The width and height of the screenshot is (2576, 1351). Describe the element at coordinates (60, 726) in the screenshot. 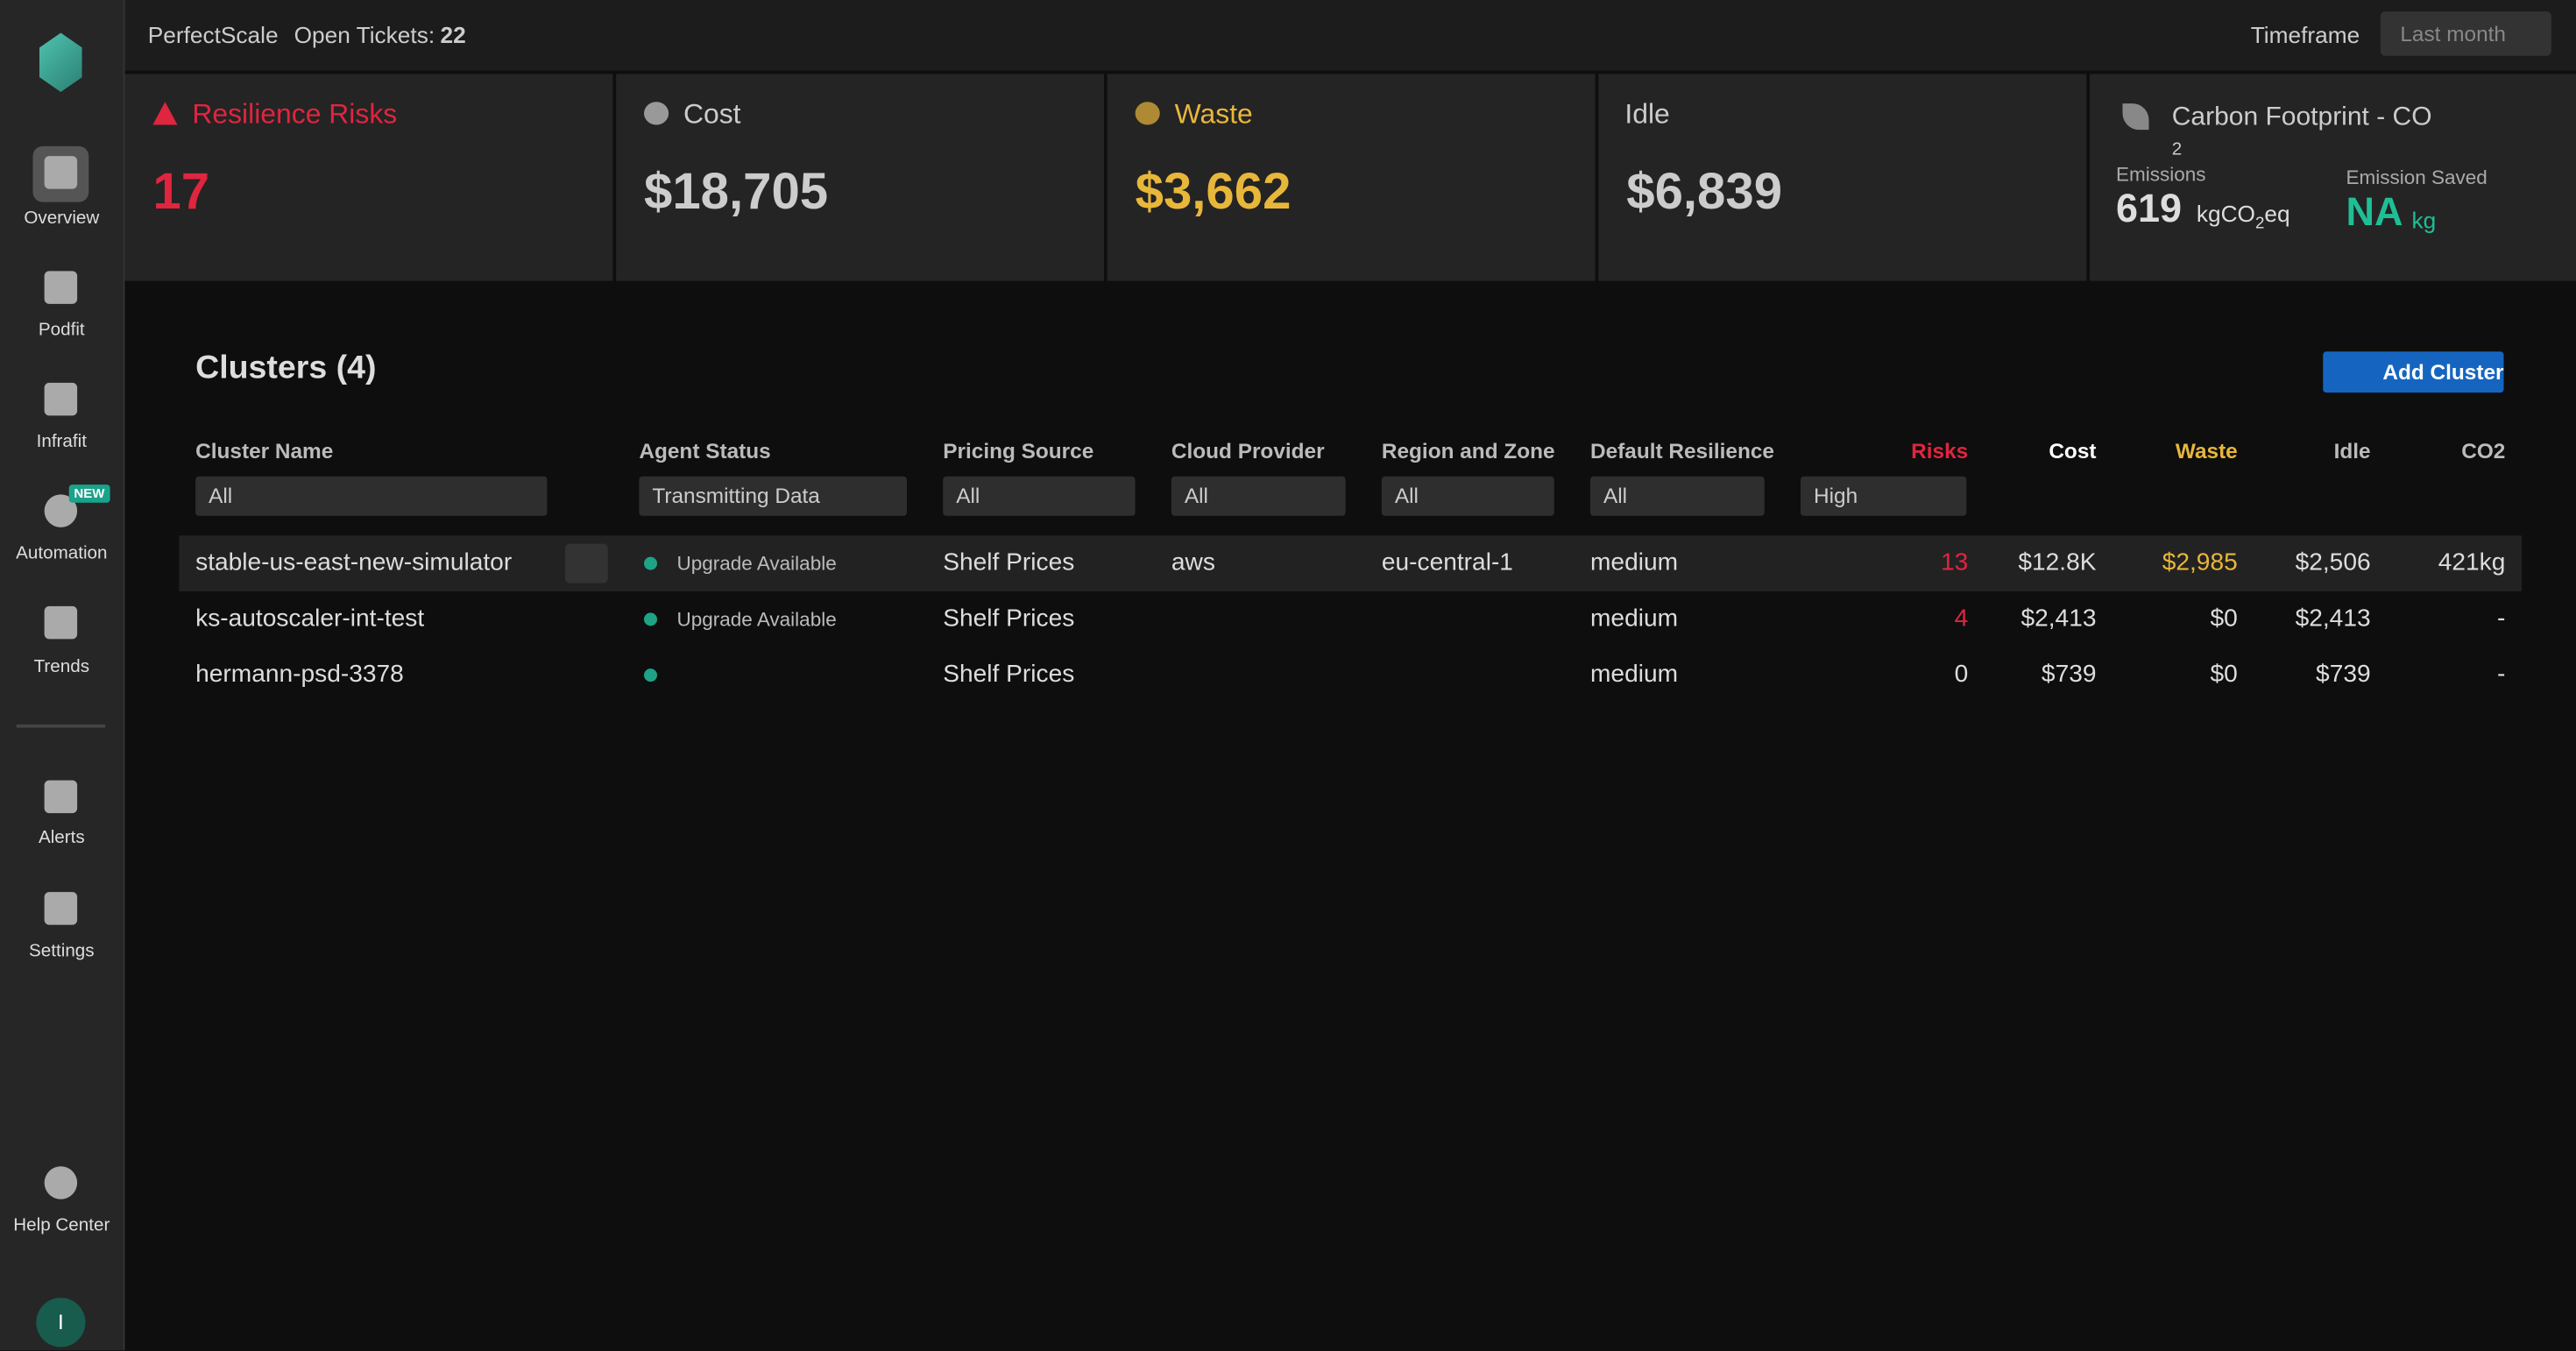

I see `divider` at that location.